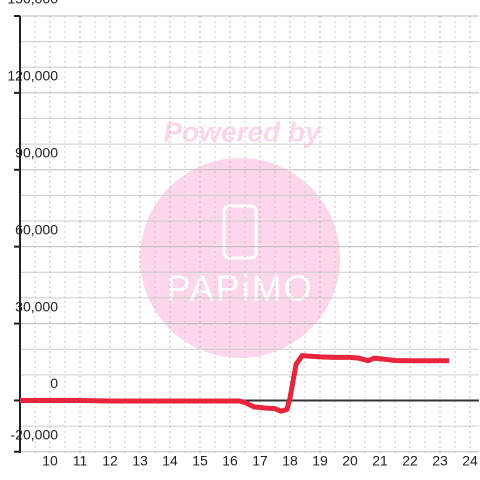 This screenshot has width=480, height=480. Describe the element at coordinates (234, 383) in the screenshot. I see `data-line` at that location.